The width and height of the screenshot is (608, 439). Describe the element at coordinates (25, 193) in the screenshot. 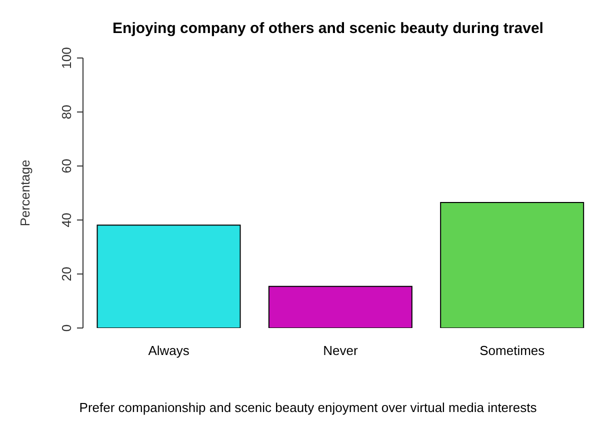

I see `y-axis-title: Percentage` at that location.